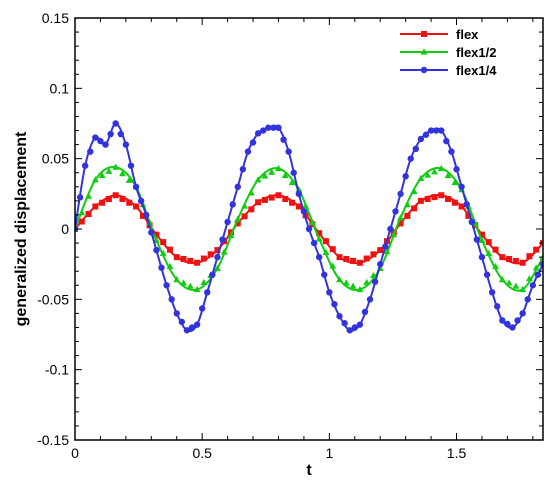 The width and height of the screenshot is (550, 487). I want to click on legend-item: flex1/4, so click(448, 70).